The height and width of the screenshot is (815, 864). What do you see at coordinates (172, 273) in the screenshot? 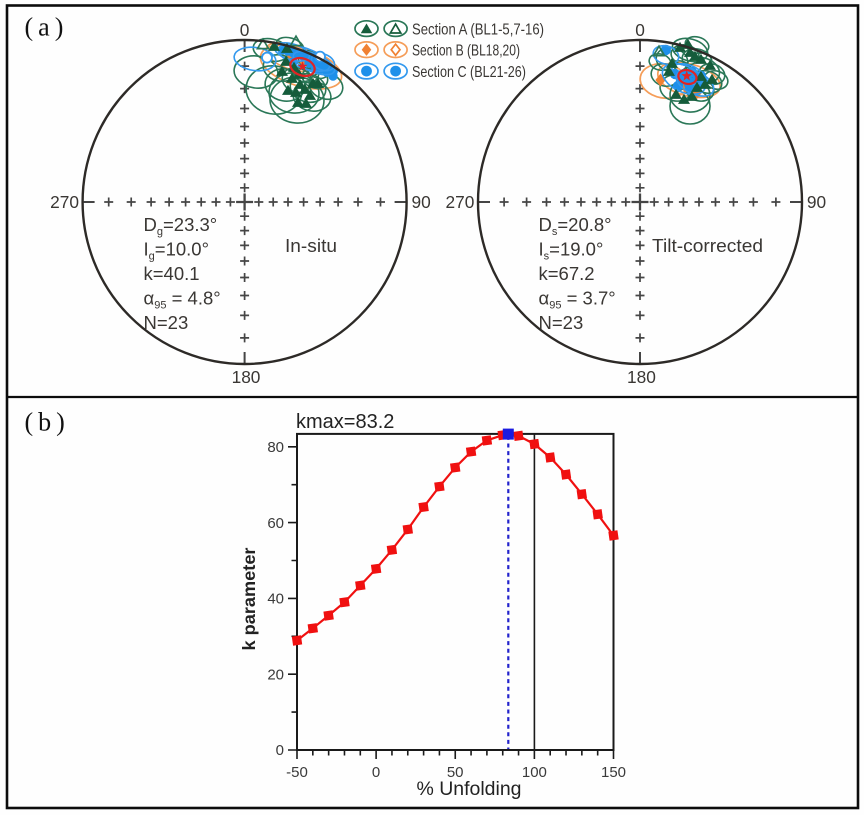
I see `svg-text: k=40.1` at bounding box center [172, 273].